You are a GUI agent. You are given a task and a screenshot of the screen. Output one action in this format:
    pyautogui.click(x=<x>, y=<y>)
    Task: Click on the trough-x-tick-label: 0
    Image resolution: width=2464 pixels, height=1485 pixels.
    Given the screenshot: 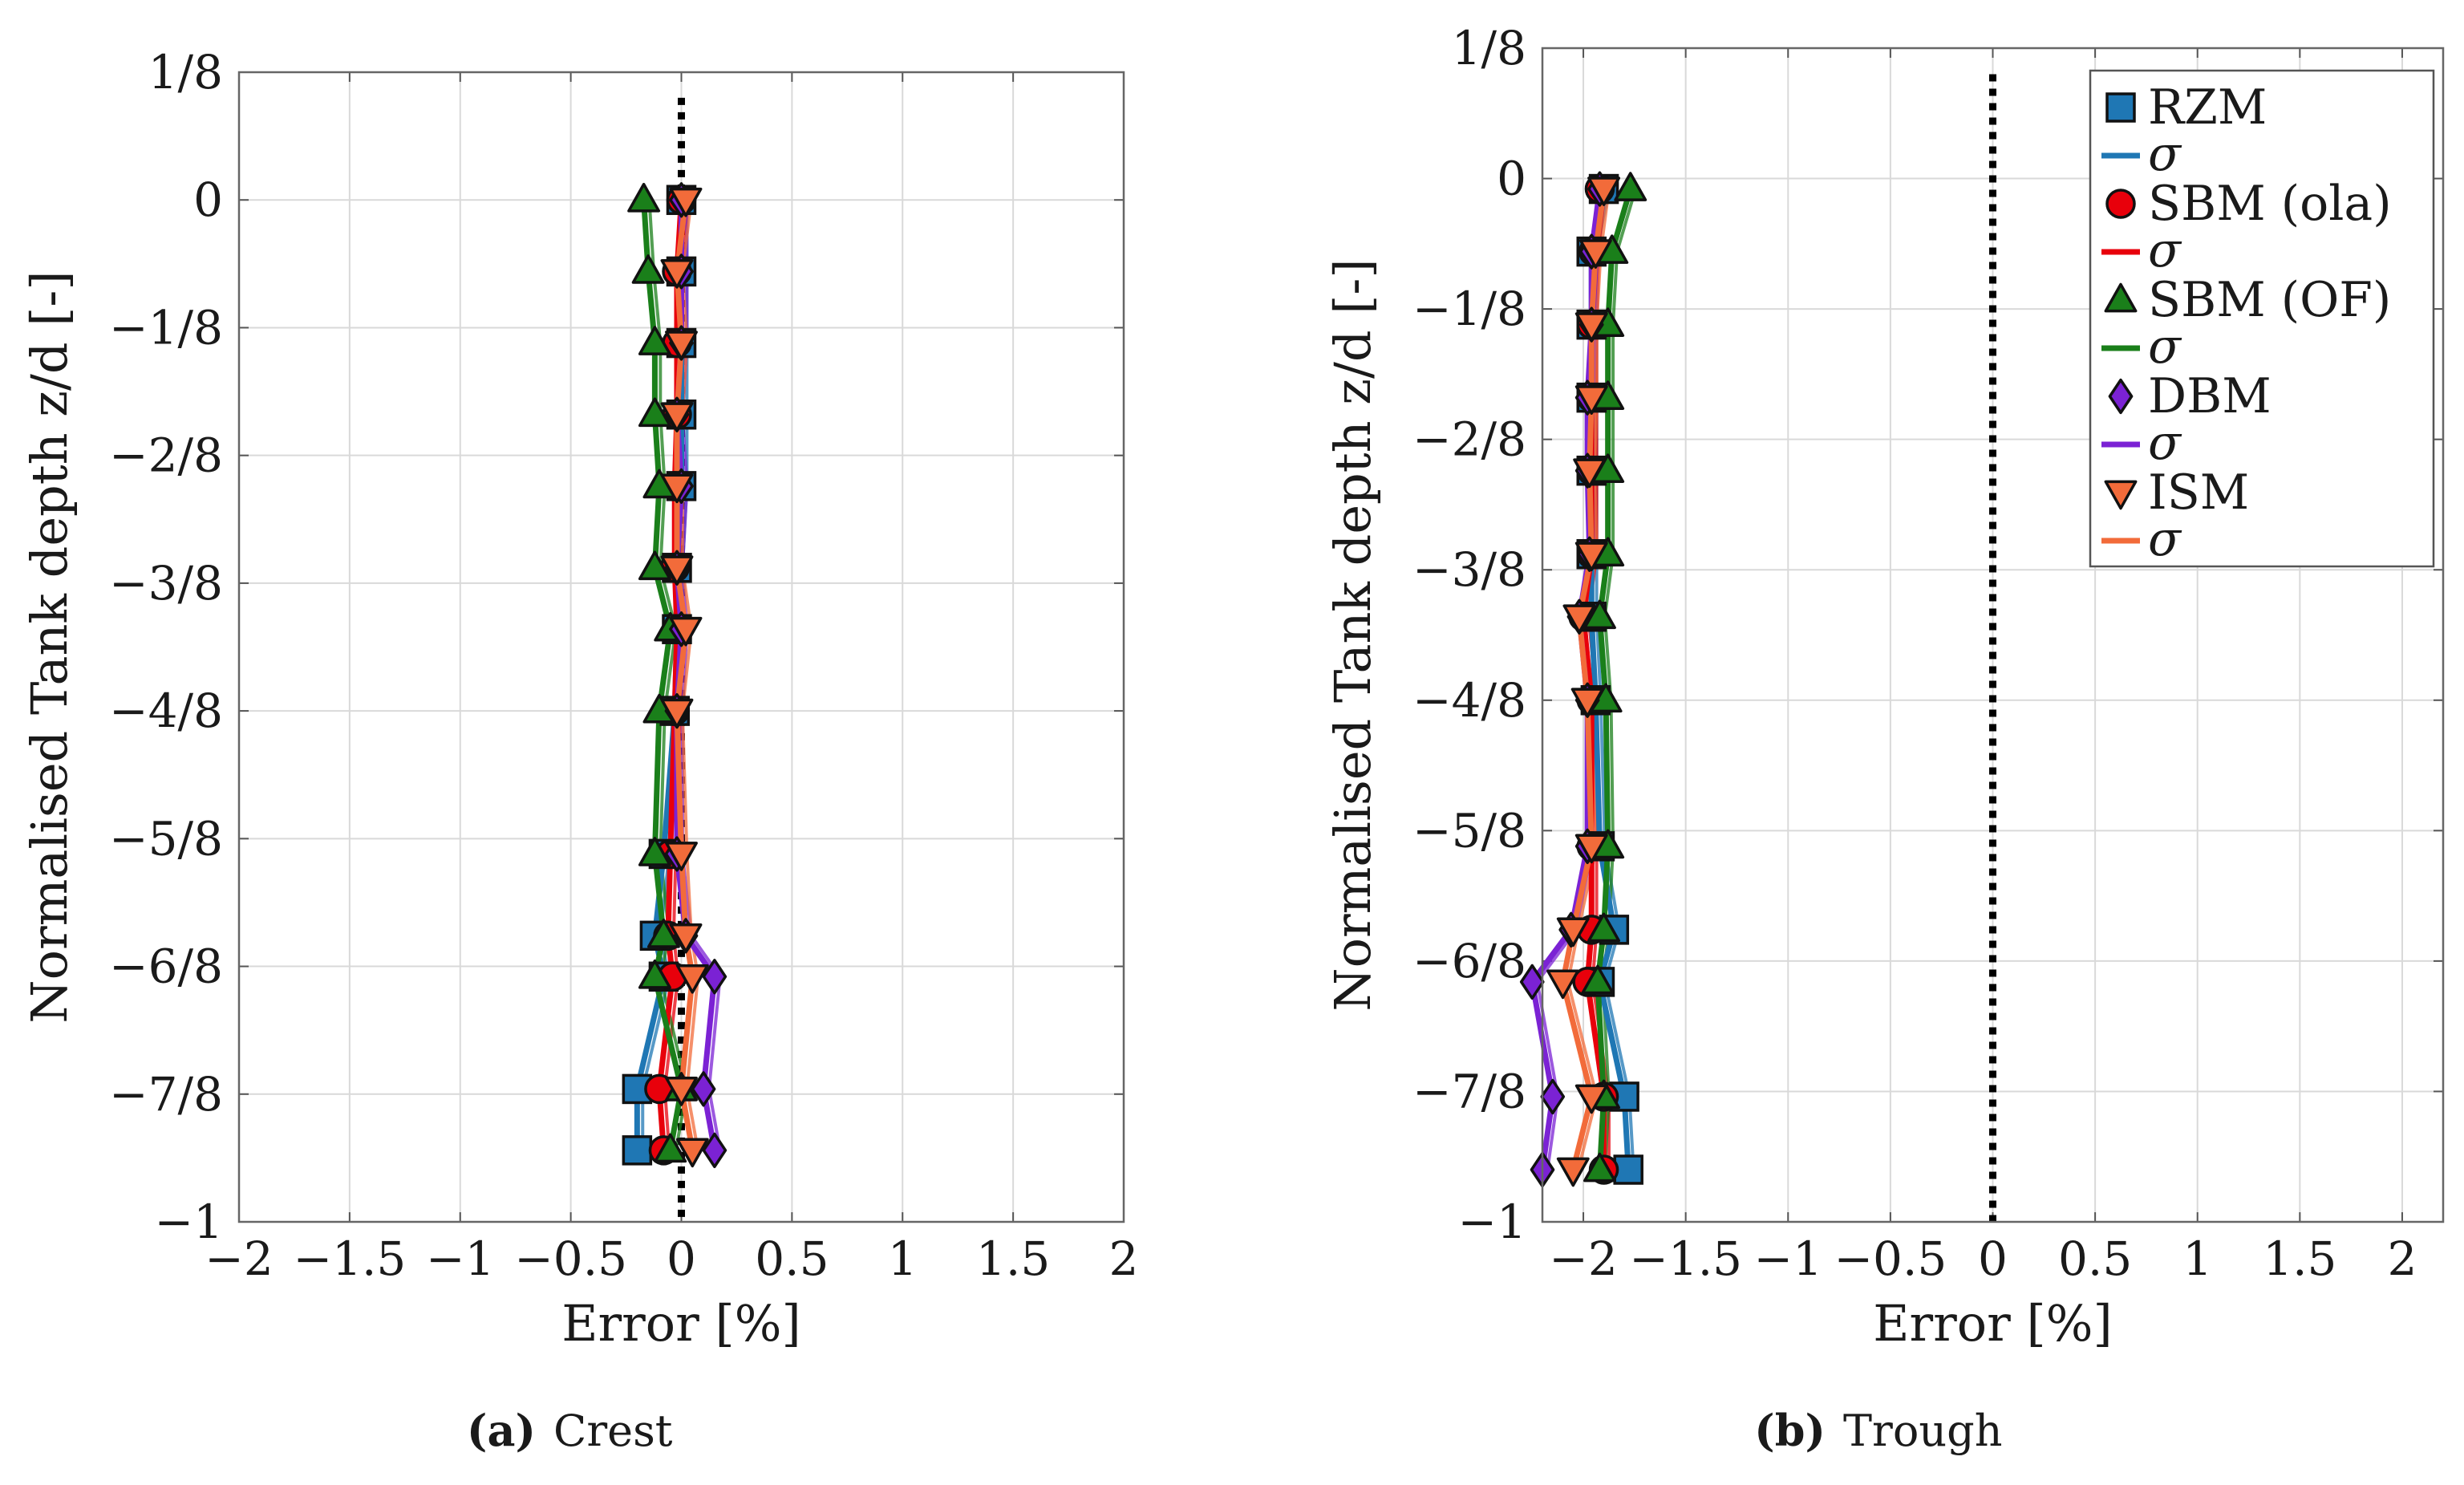 What is the action you would take?
    pyautogui.click(x=1993, y=1258)
    